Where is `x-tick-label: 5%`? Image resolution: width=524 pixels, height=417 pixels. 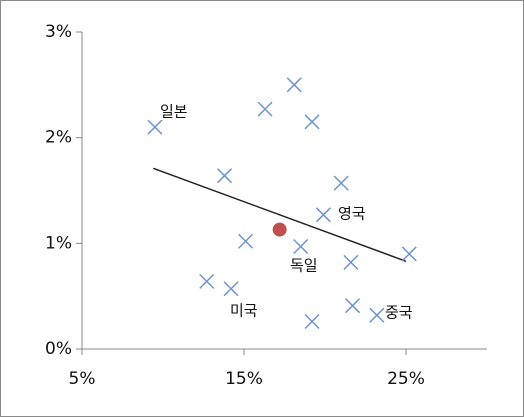
x-tick-label: 5% is located at coordinates (82, 379).